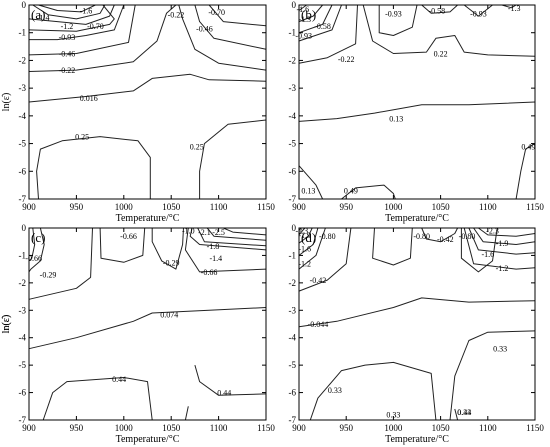 The image size is (550, 447). I want to click on y-tick-label: -4, so click(23, 116).